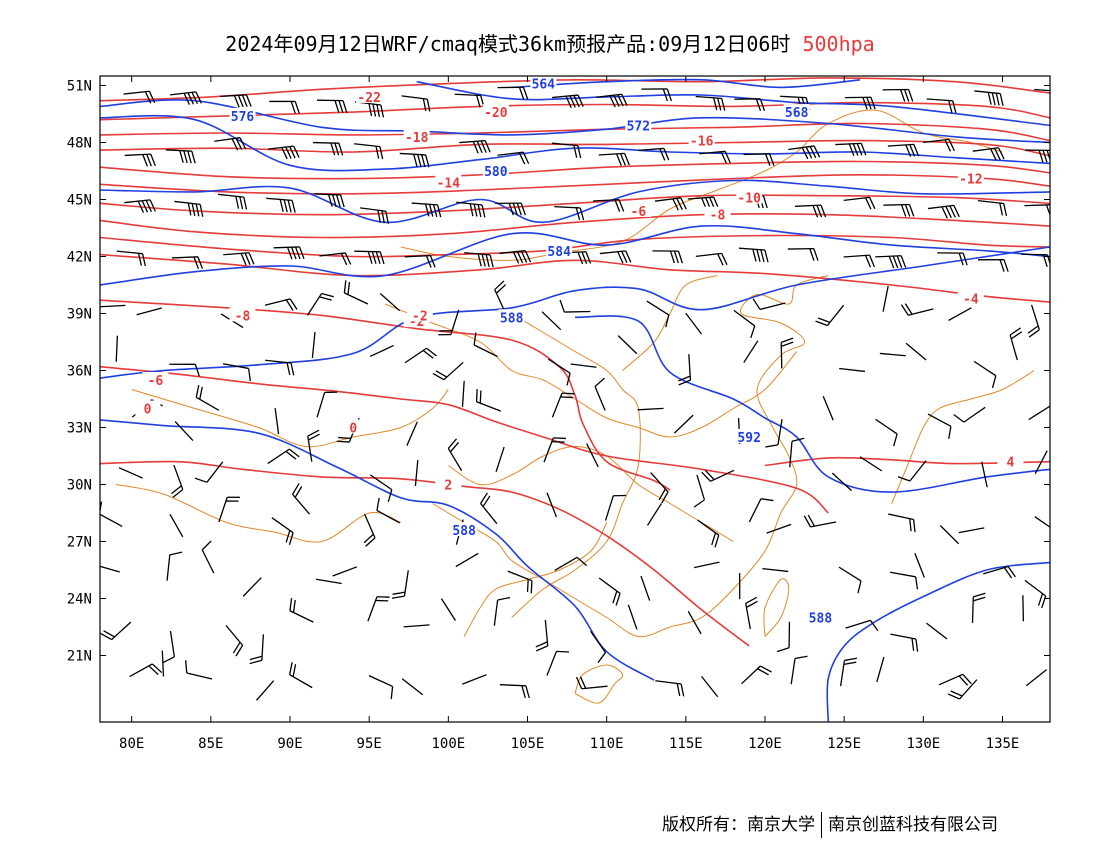 Image resolution: width=1100 pixels, height=850 pixels. I want to click on lat-tick-label: 39N, so click(79, 315).